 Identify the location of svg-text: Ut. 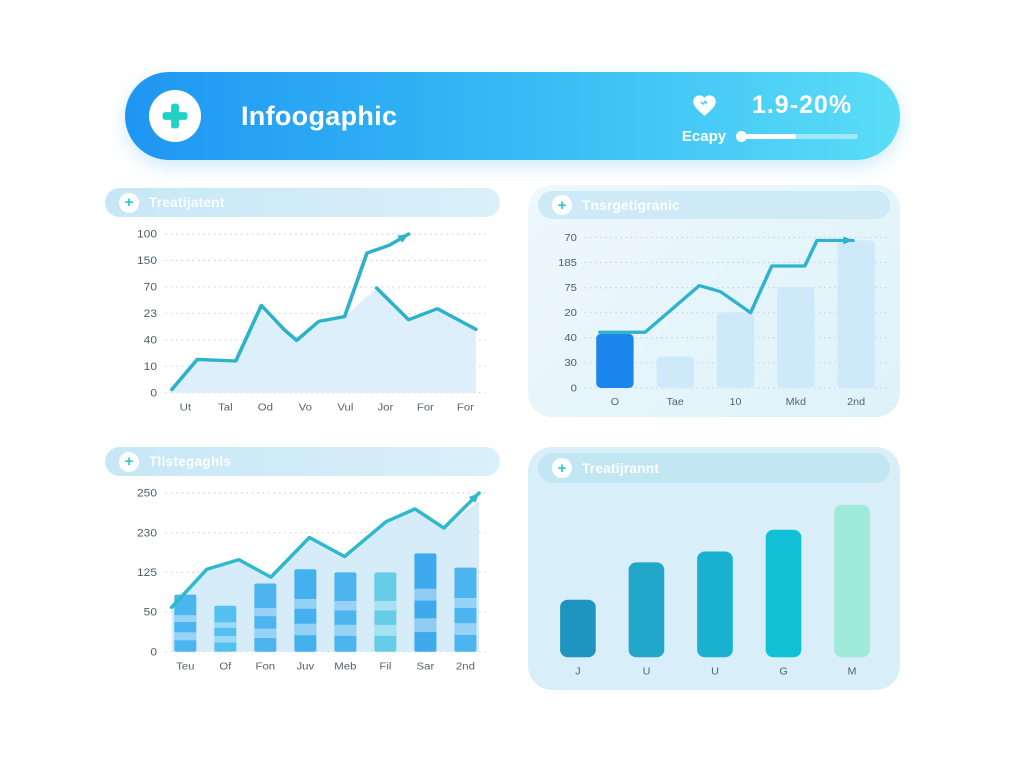
(185, 407).